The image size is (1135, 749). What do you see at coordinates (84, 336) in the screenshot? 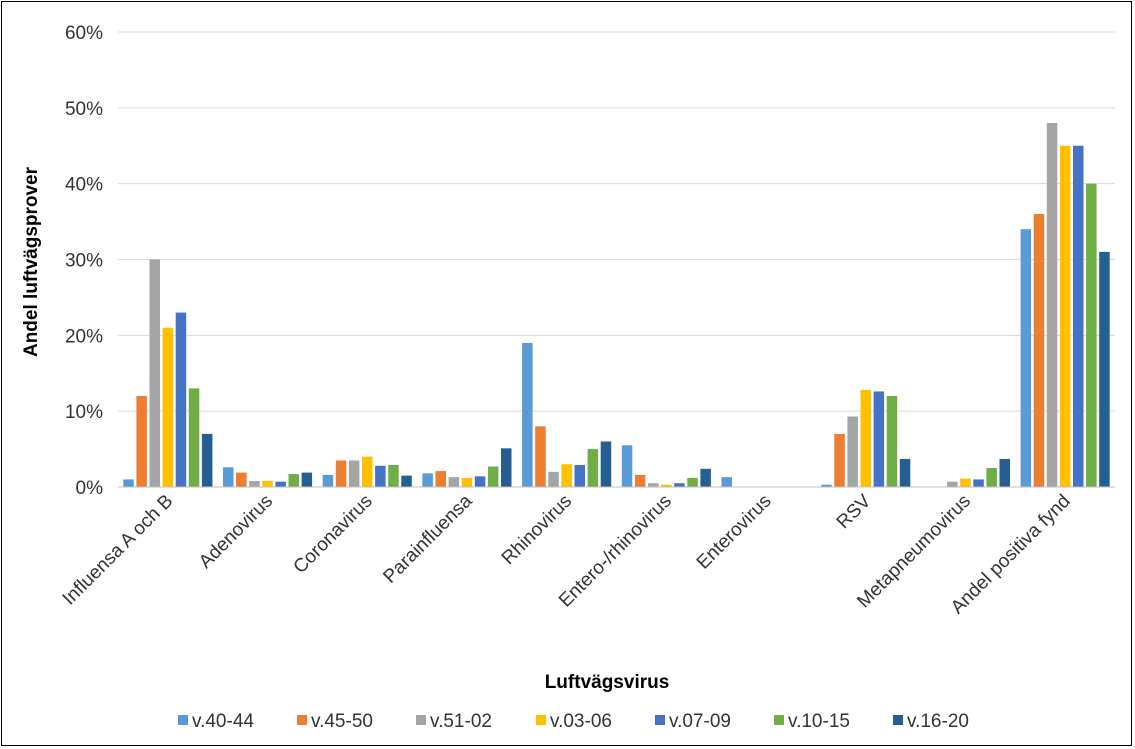
I see `y-tick-label: 20%` at bounding box center [84, 336].